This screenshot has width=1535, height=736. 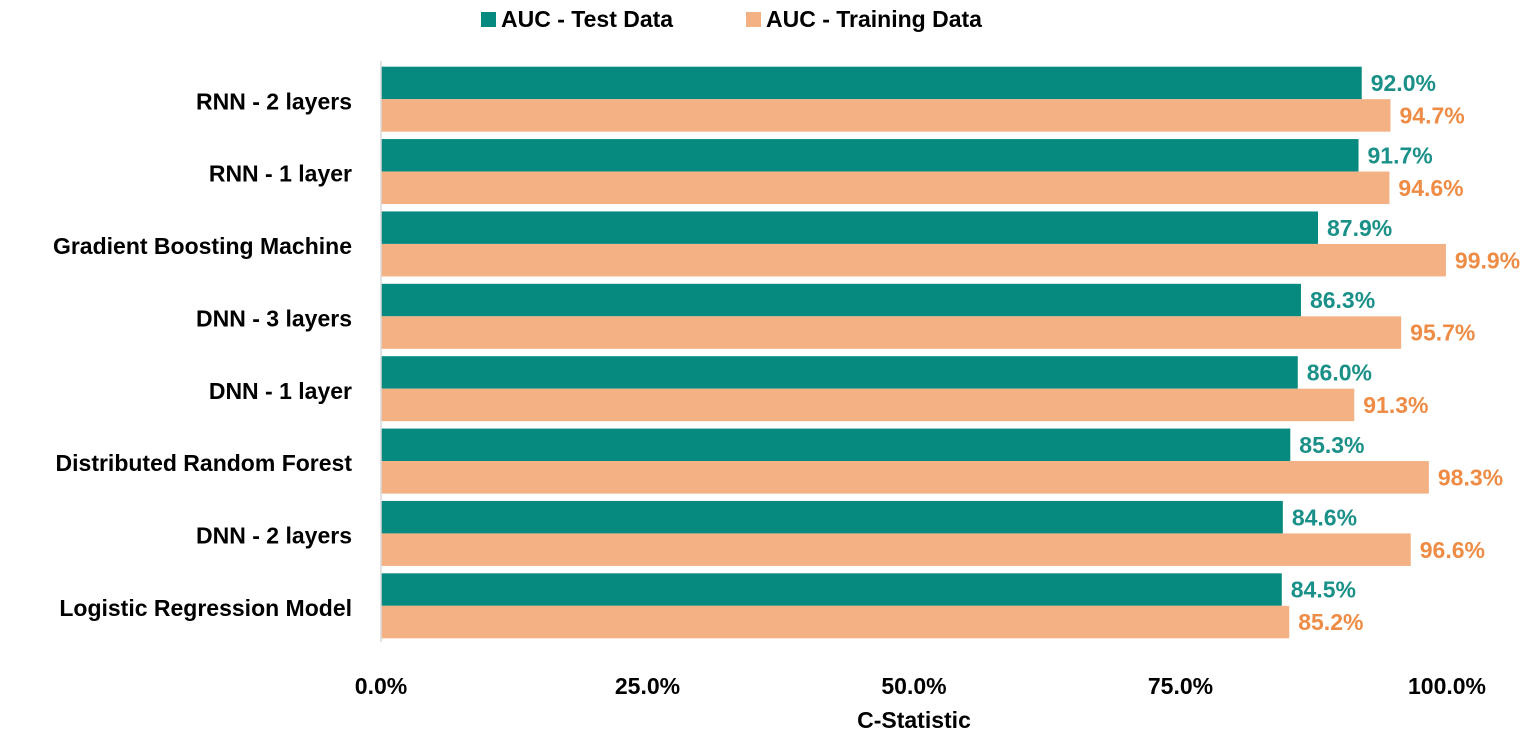 I want to click on value-label: 87.9%, so click(x=1359, y=228).